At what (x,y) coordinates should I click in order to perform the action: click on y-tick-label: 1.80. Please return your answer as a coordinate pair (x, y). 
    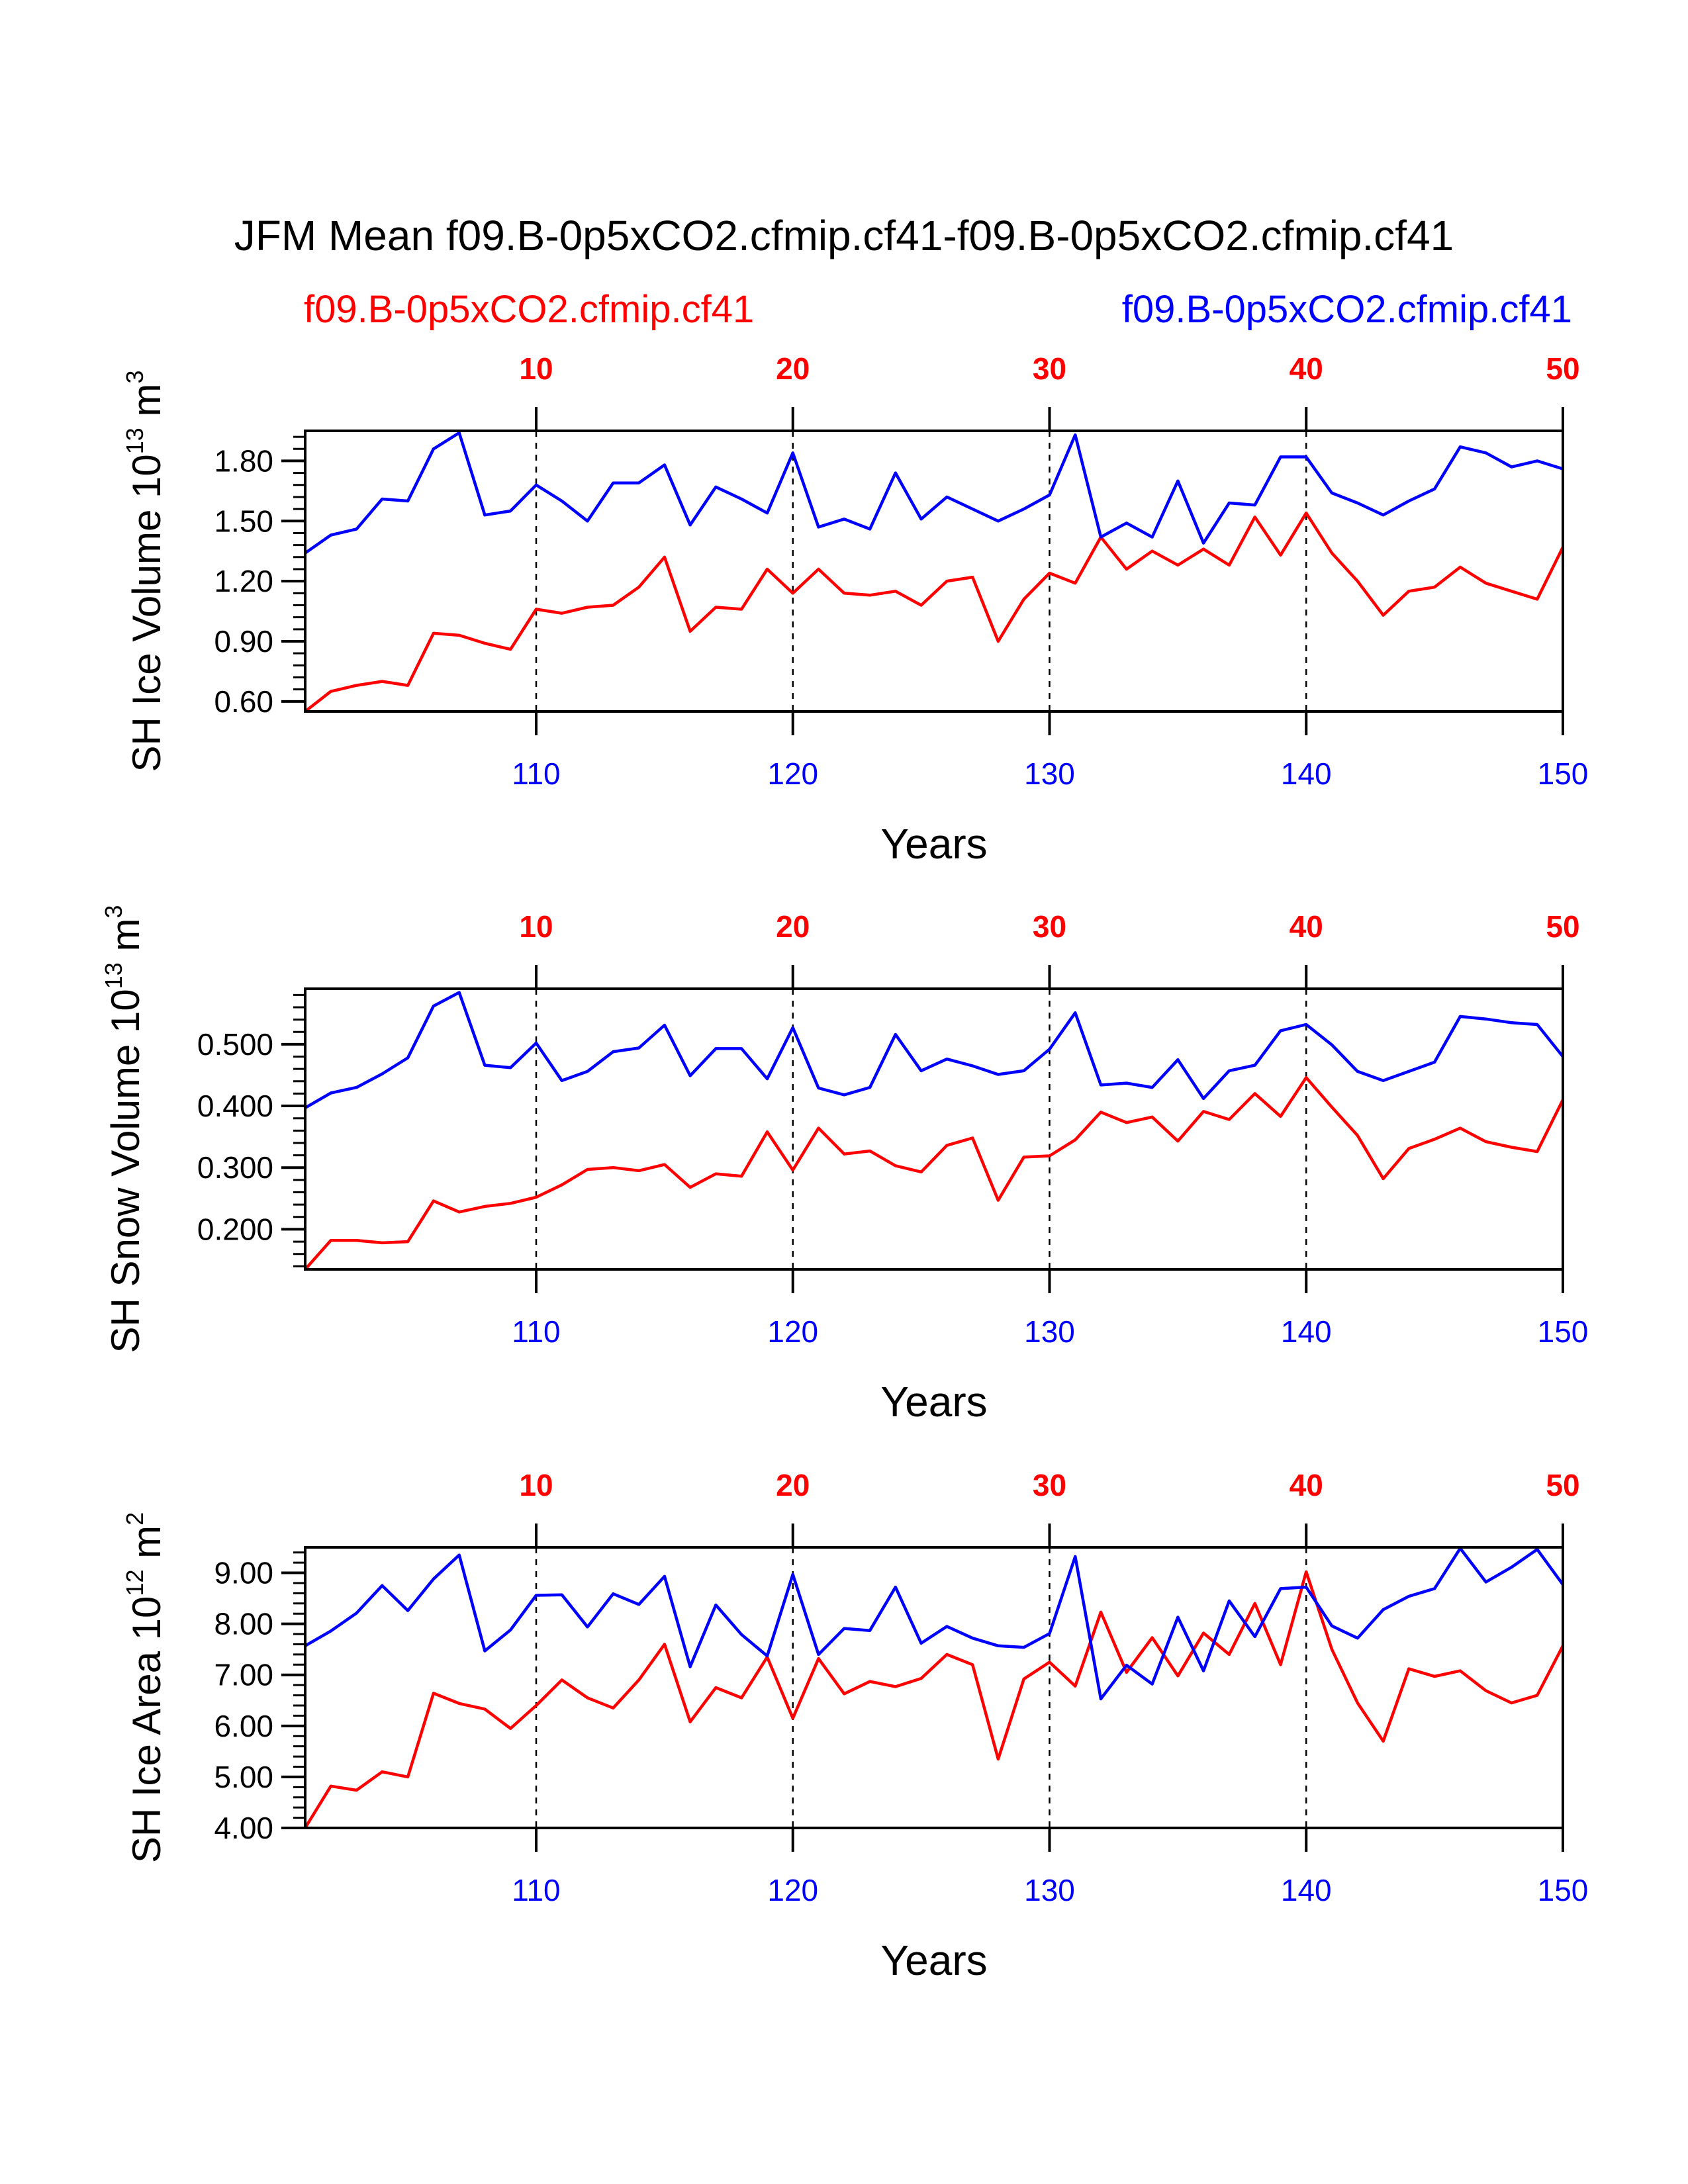
    Looking at the image, I should click on (243, 461).